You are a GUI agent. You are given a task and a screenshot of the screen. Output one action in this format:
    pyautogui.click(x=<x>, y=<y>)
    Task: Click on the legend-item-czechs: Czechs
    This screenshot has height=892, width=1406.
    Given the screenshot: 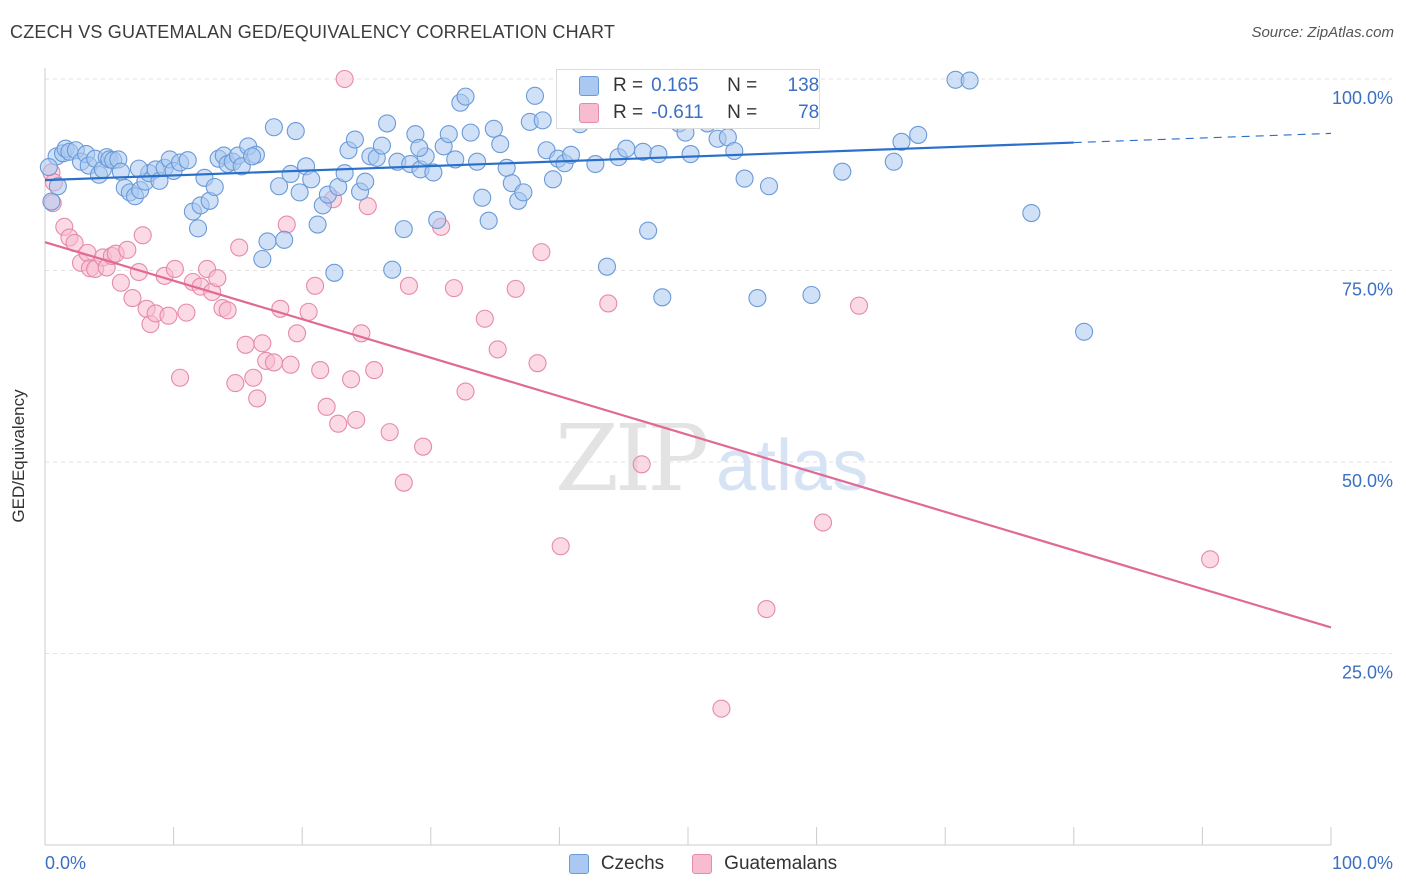 What is the action you would take?
    pyautogui.click(x=616, y=864)
    